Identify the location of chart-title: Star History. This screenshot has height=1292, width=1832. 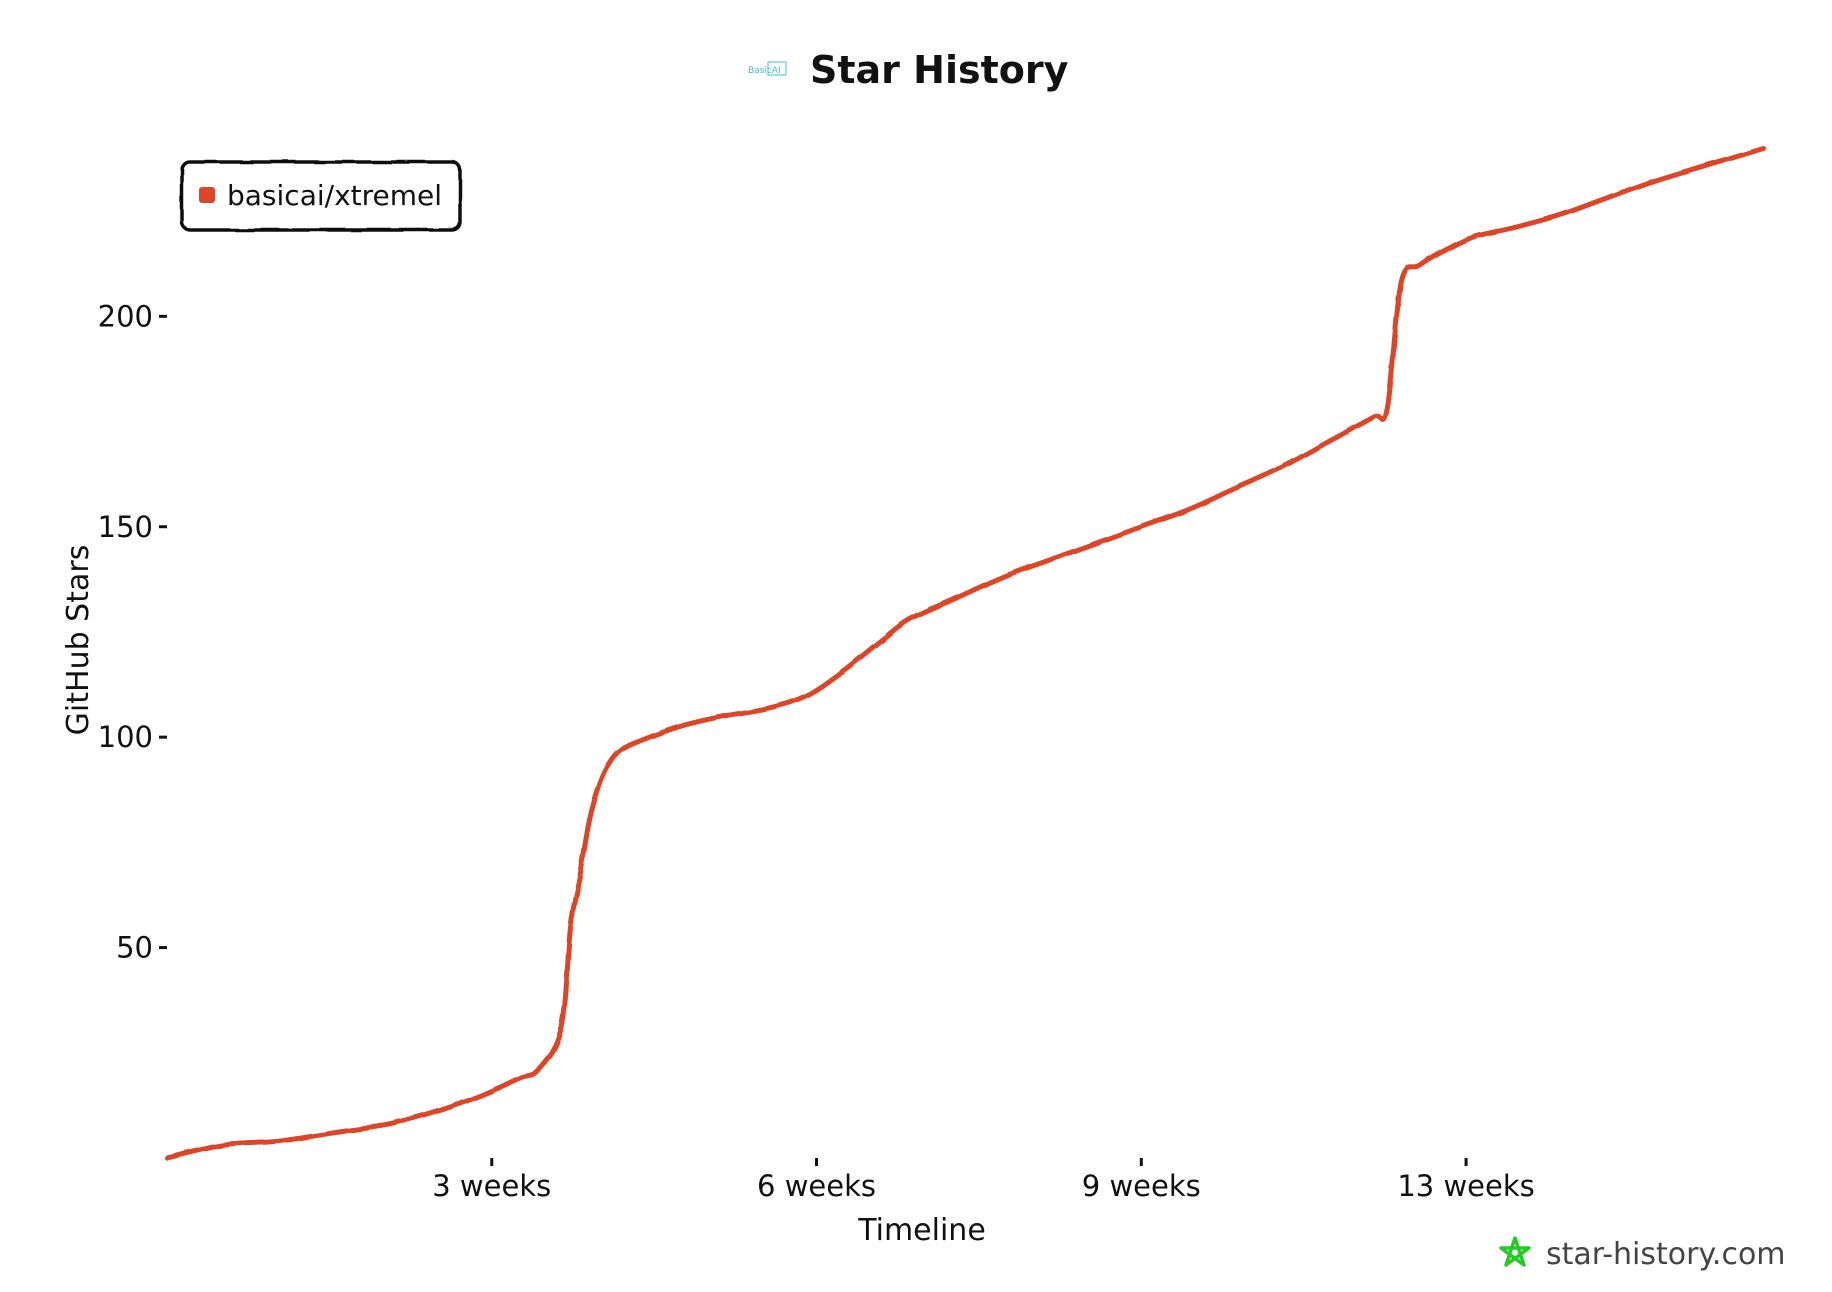
(939, 70).